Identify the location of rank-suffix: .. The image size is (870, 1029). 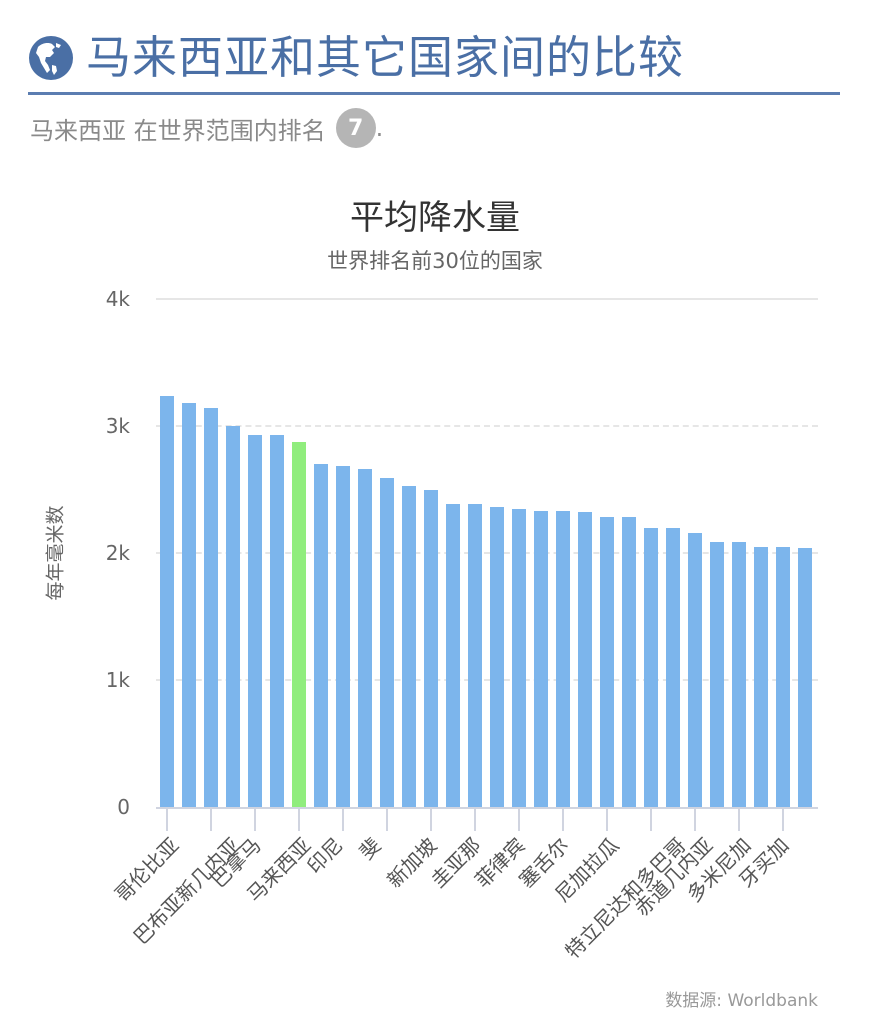
(379, 128).